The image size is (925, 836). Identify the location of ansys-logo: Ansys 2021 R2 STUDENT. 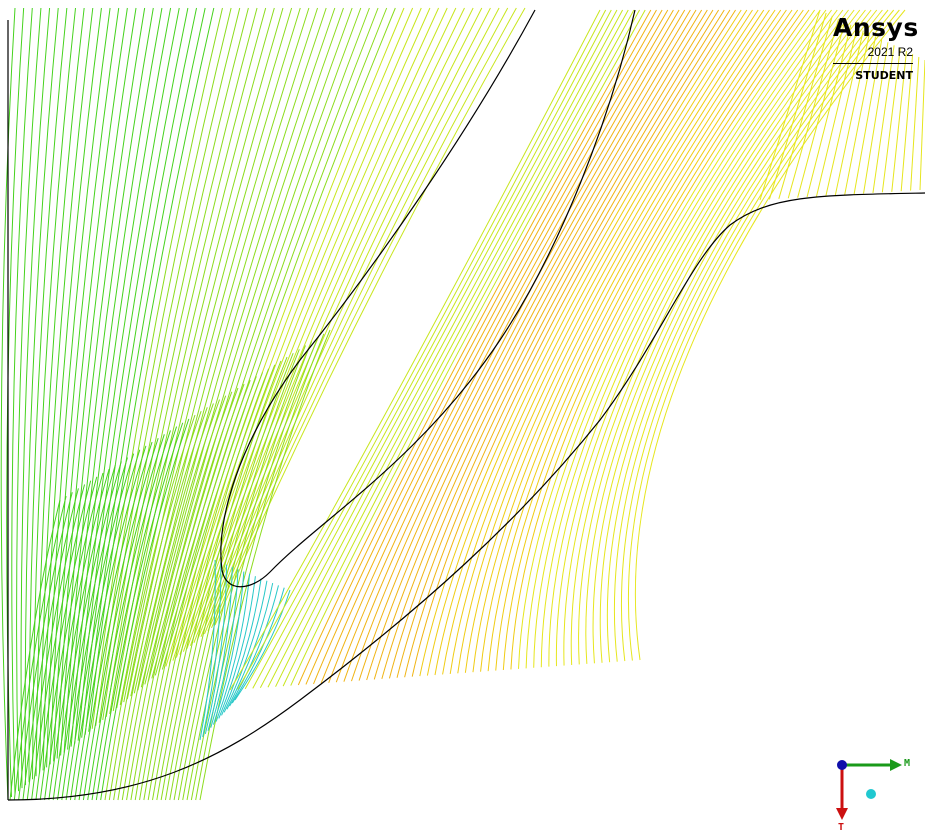
(875, 48).